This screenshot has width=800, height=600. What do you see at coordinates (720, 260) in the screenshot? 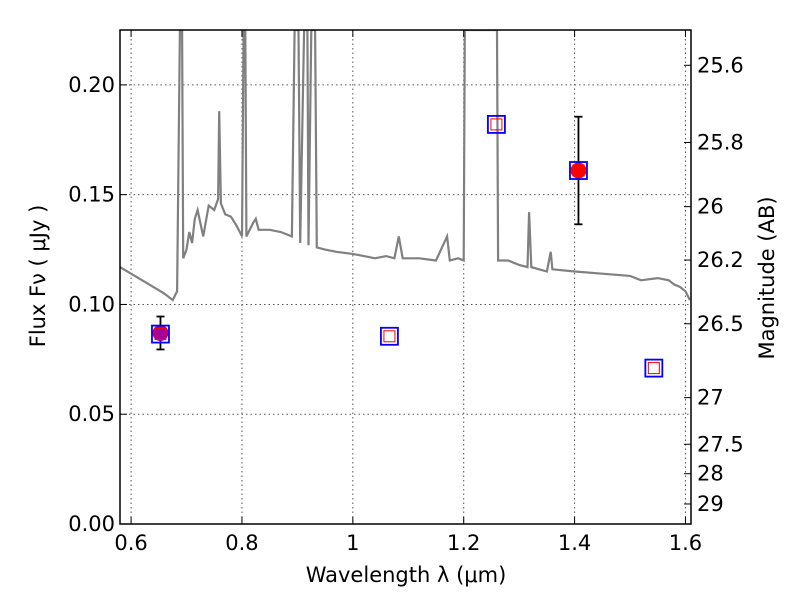
I see `right-tick-label: 26.2` at bounding box center [720, 260].